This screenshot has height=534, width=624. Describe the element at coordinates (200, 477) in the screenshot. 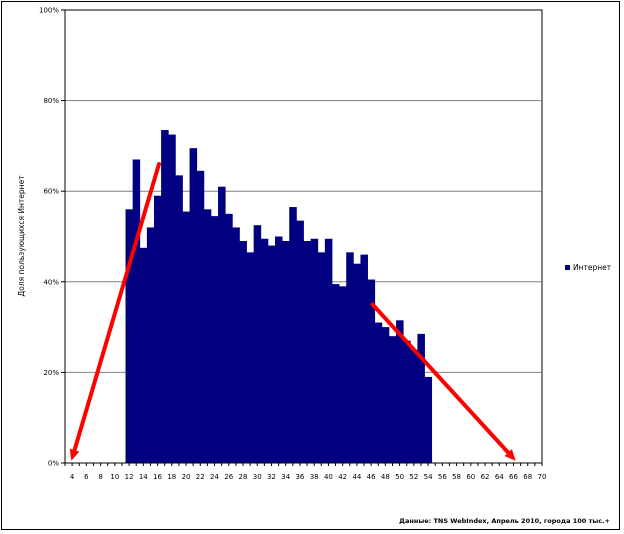

I see `x-tick-label: 22` at that location.